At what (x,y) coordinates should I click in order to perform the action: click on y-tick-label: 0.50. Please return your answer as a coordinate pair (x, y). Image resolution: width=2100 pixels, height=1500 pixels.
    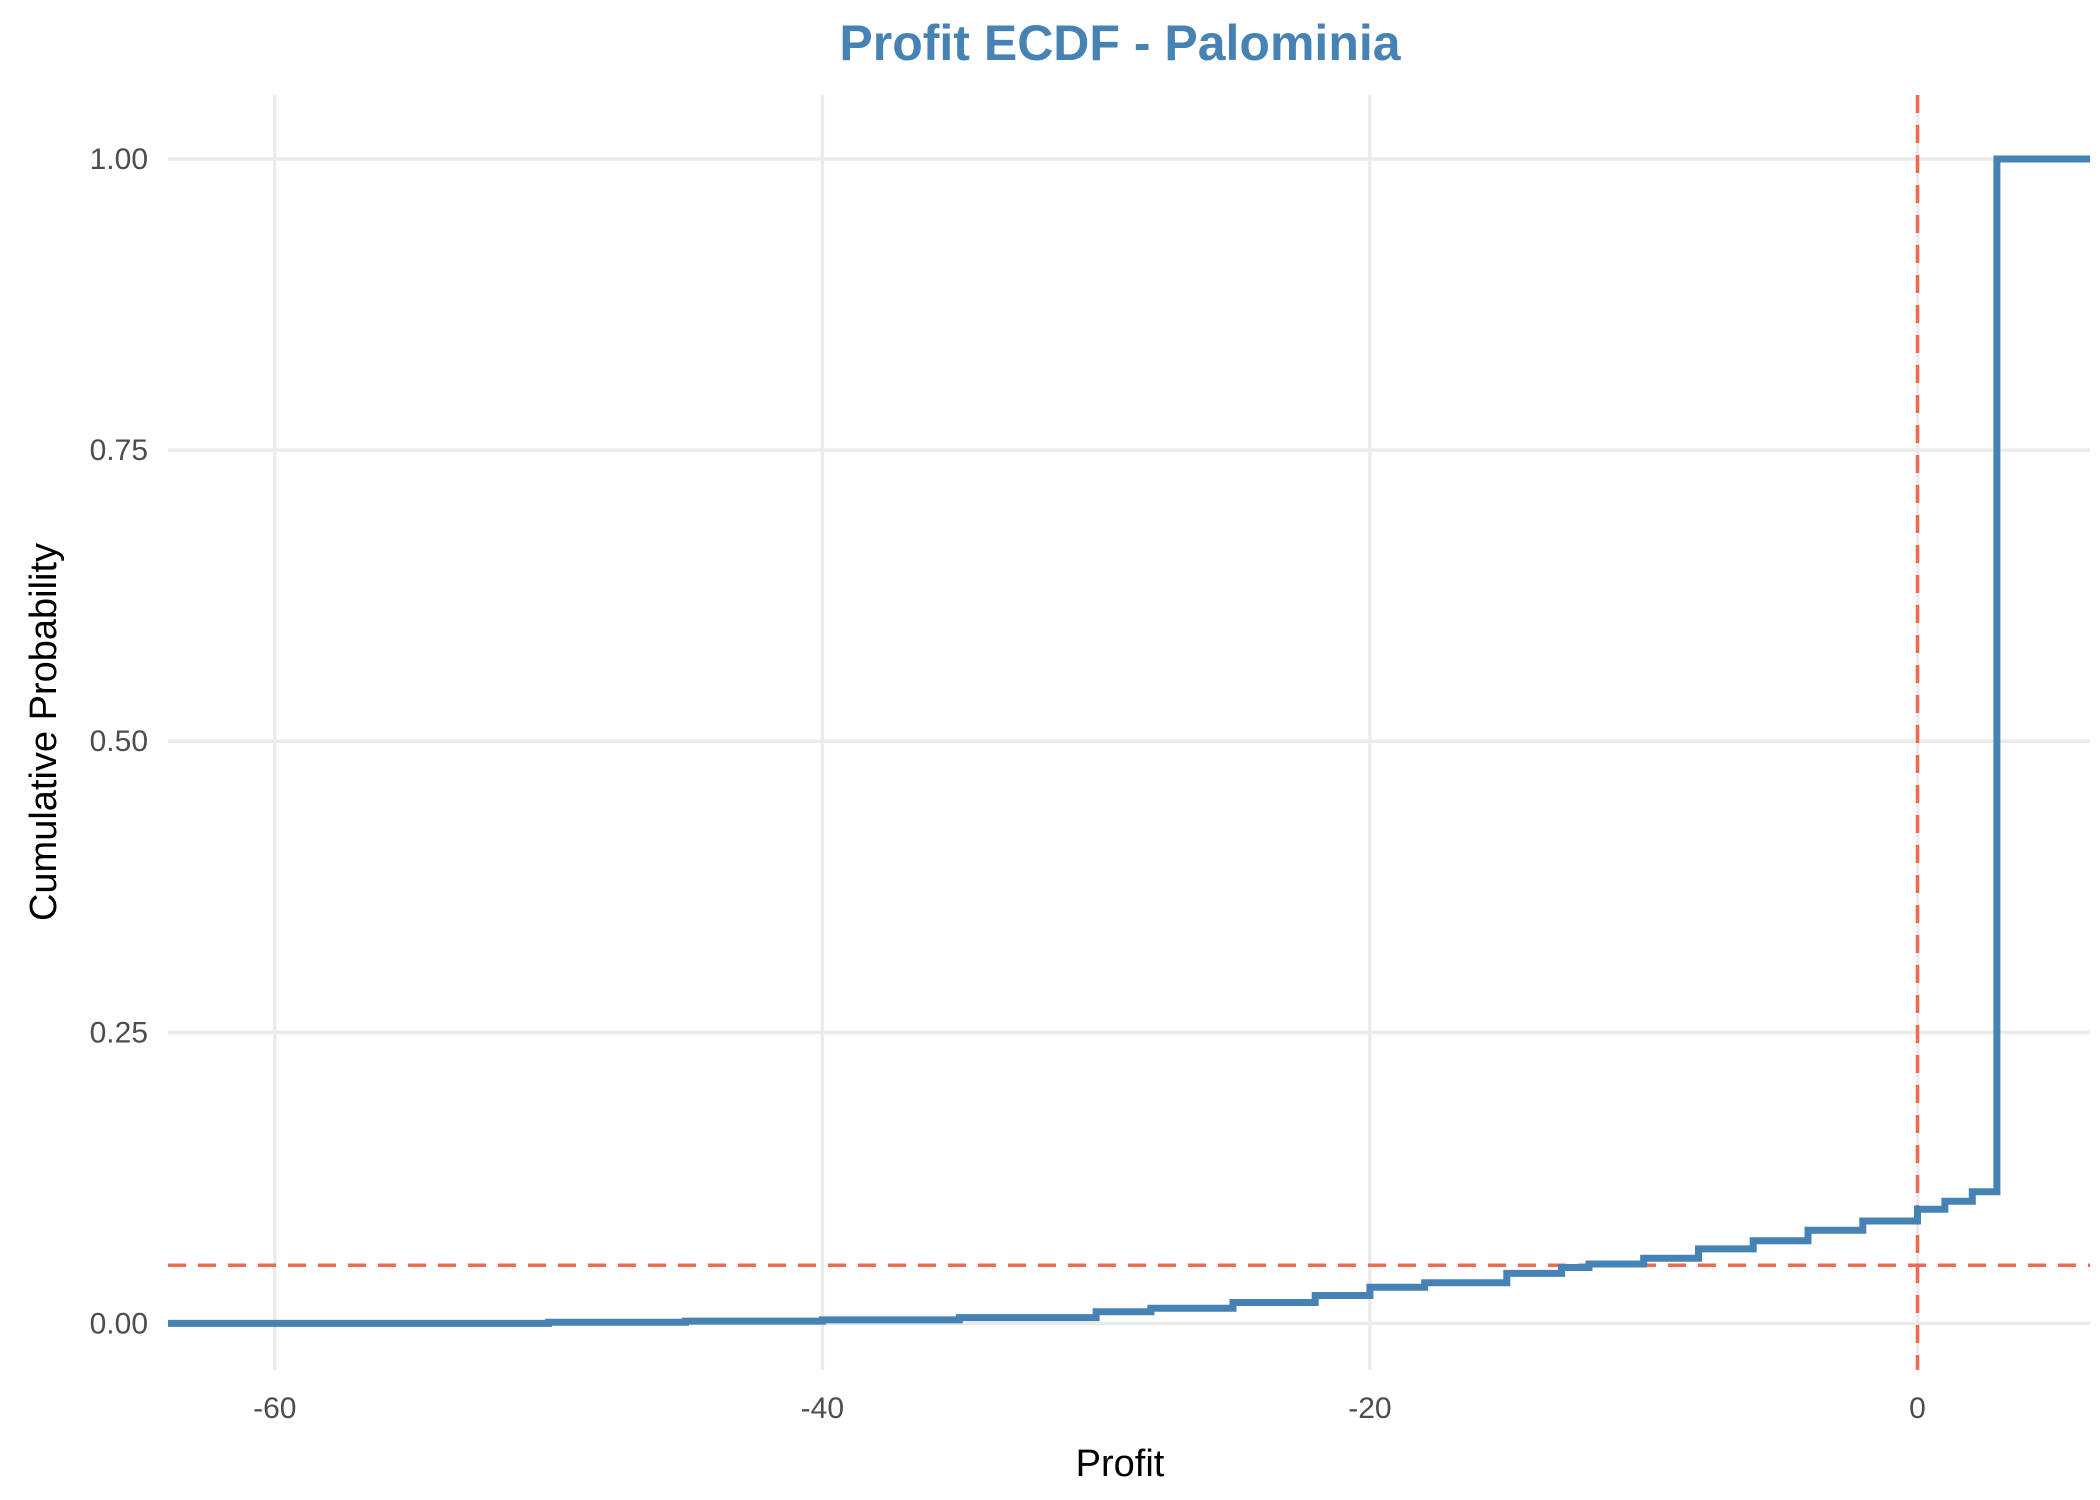
    Looking at the image, I should click on (119, 741).